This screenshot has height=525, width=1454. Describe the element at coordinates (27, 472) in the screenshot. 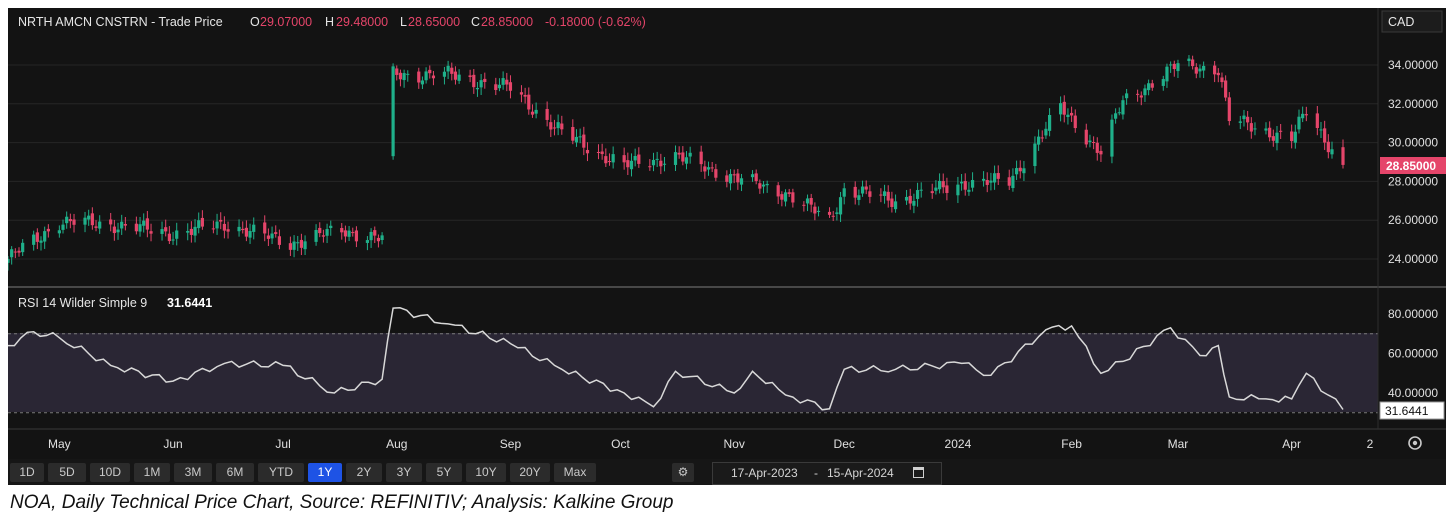

I see `range-button-1d: 1D` at that location.